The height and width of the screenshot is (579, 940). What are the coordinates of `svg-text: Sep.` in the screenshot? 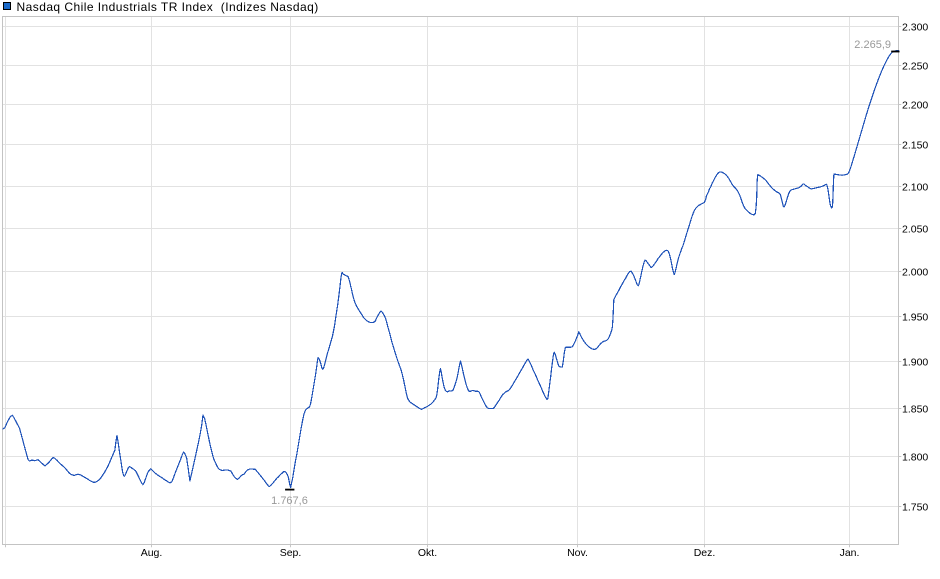 It's located at (291, 553).